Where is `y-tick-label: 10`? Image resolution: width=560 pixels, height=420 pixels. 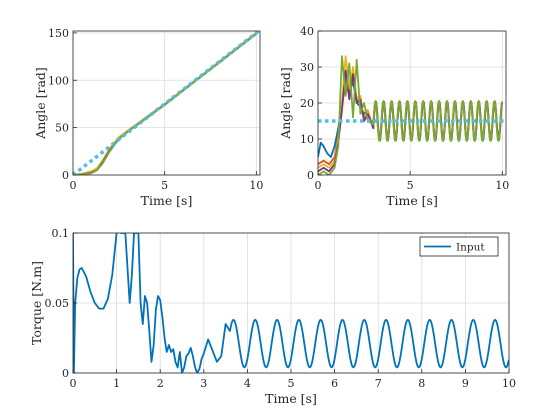
y-tick-label: 10 is located at coordinates (307, 139).